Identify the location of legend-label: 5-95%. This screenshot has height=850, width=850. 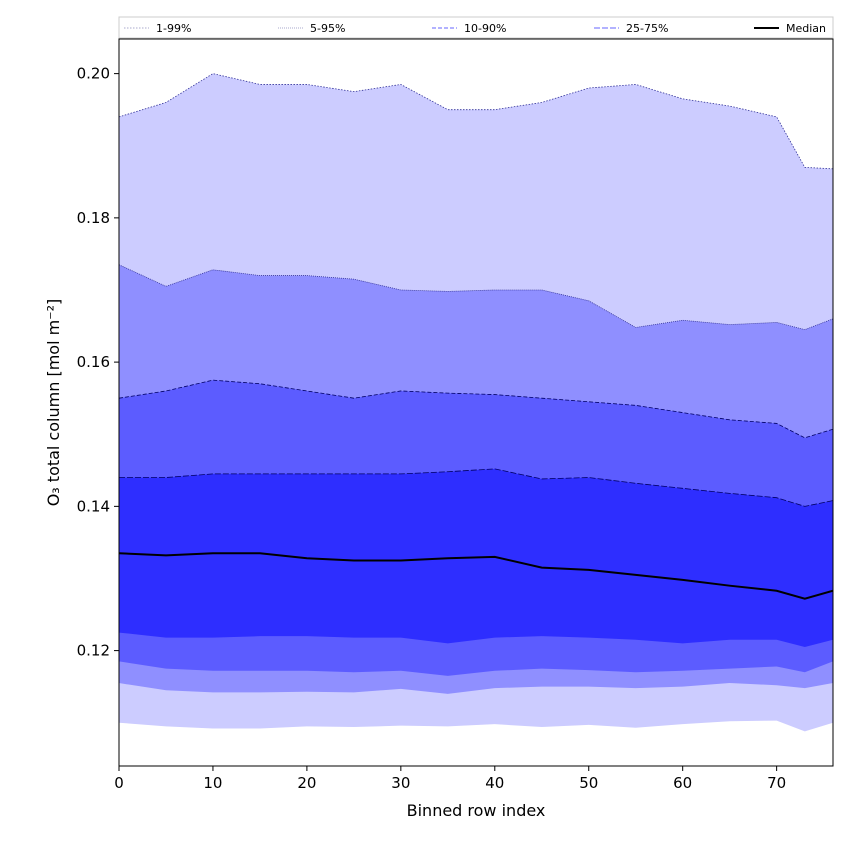
(327, 28).